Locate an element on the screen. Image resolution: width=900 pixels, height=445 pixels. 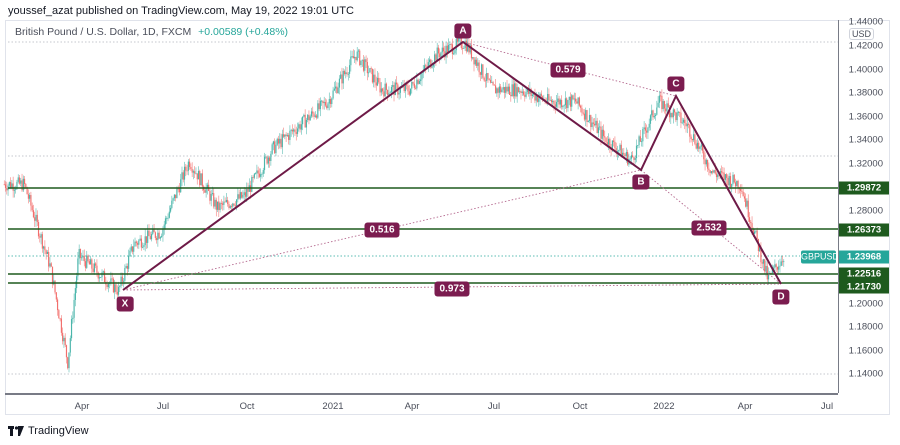
time-tick: 2021 is located at coordinates (333, 406).